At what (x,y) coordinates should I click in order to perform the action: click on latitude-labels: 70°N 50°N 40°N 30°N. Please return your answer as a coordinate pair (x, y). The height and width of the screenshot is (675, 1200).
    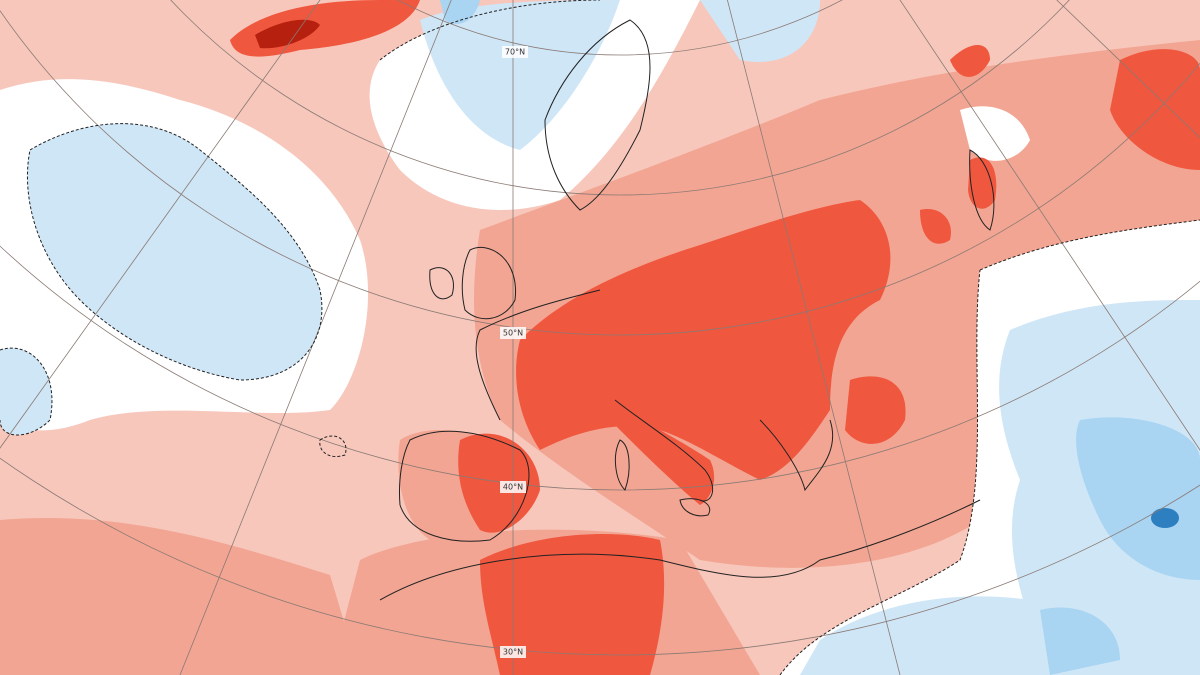
    Looking at the image, I should click on (514, 352).